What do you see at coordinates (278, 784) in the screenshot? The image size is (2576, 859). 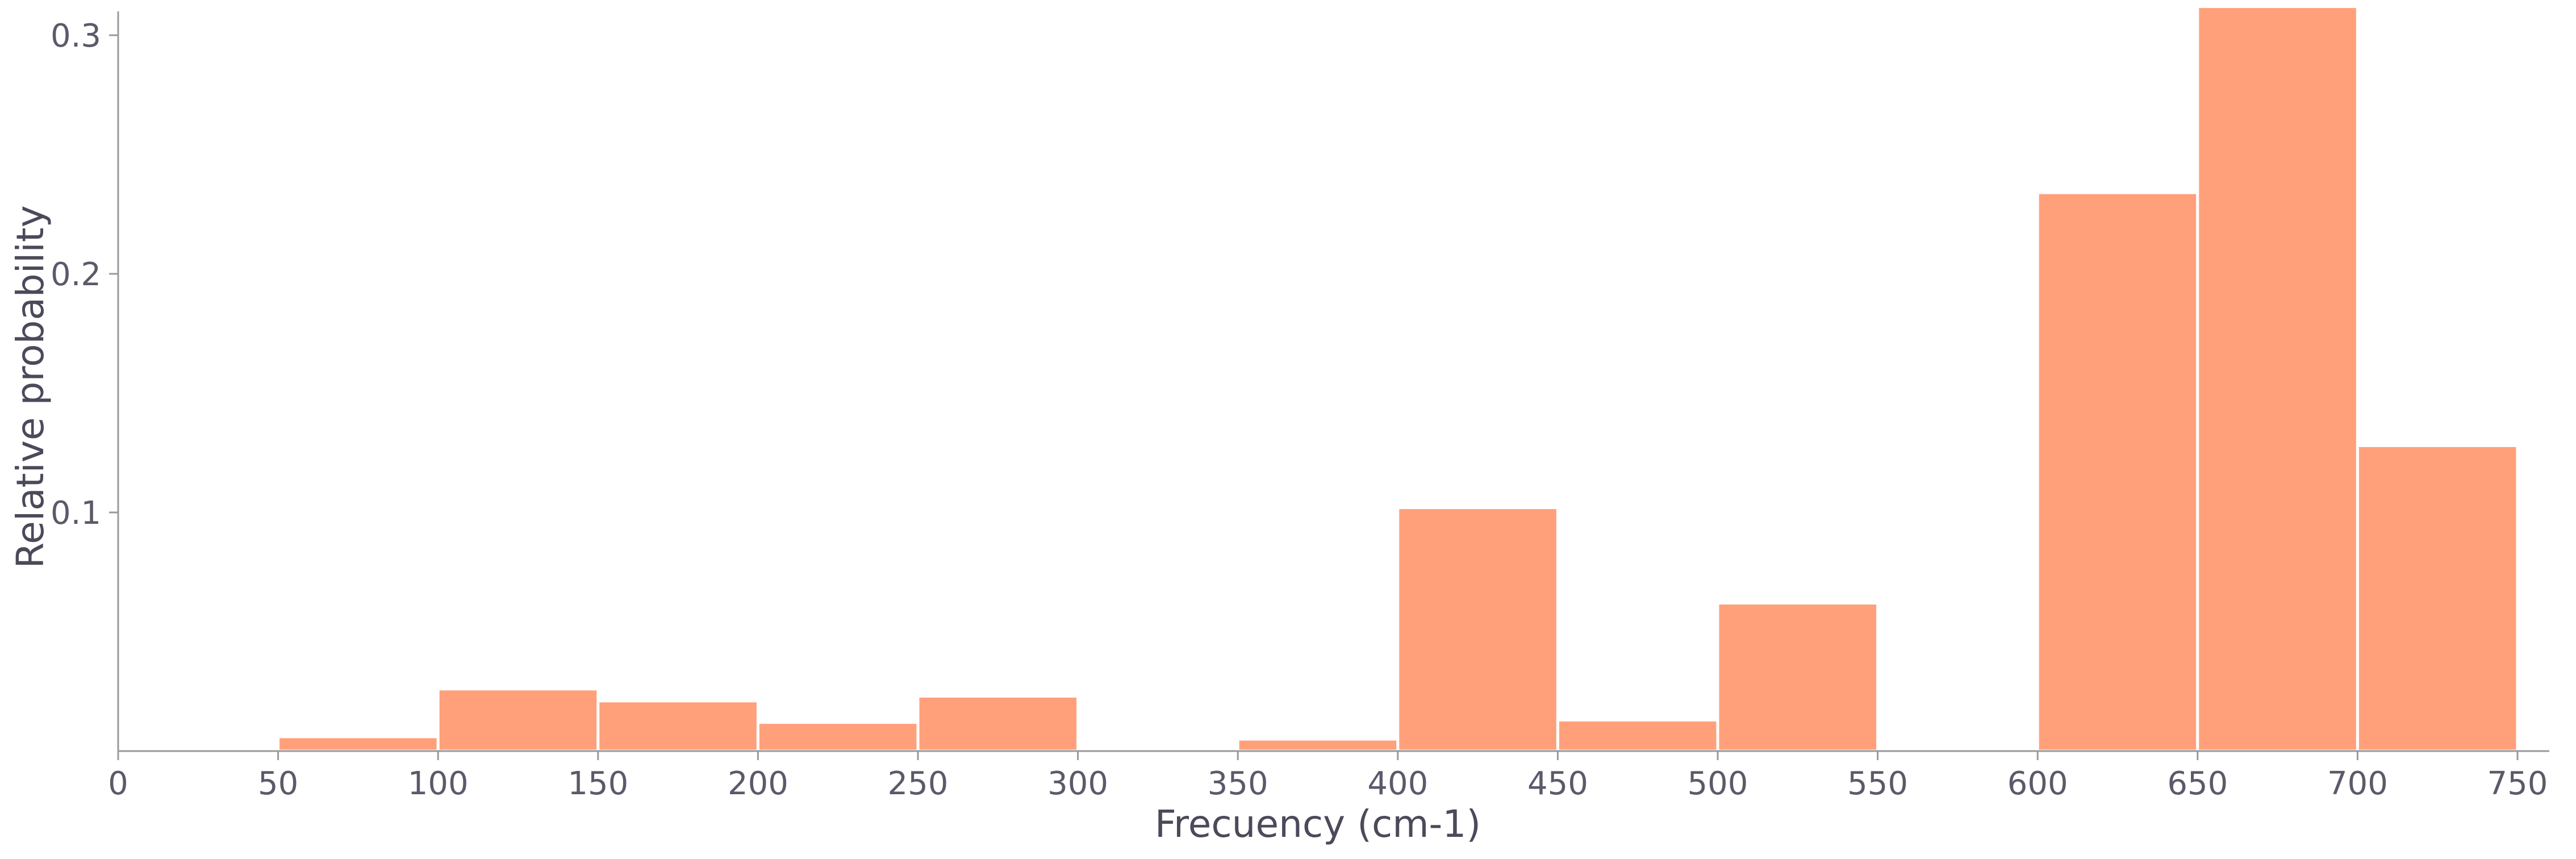 I see `x-tick-label: 50` at bounding box center [278, 784].